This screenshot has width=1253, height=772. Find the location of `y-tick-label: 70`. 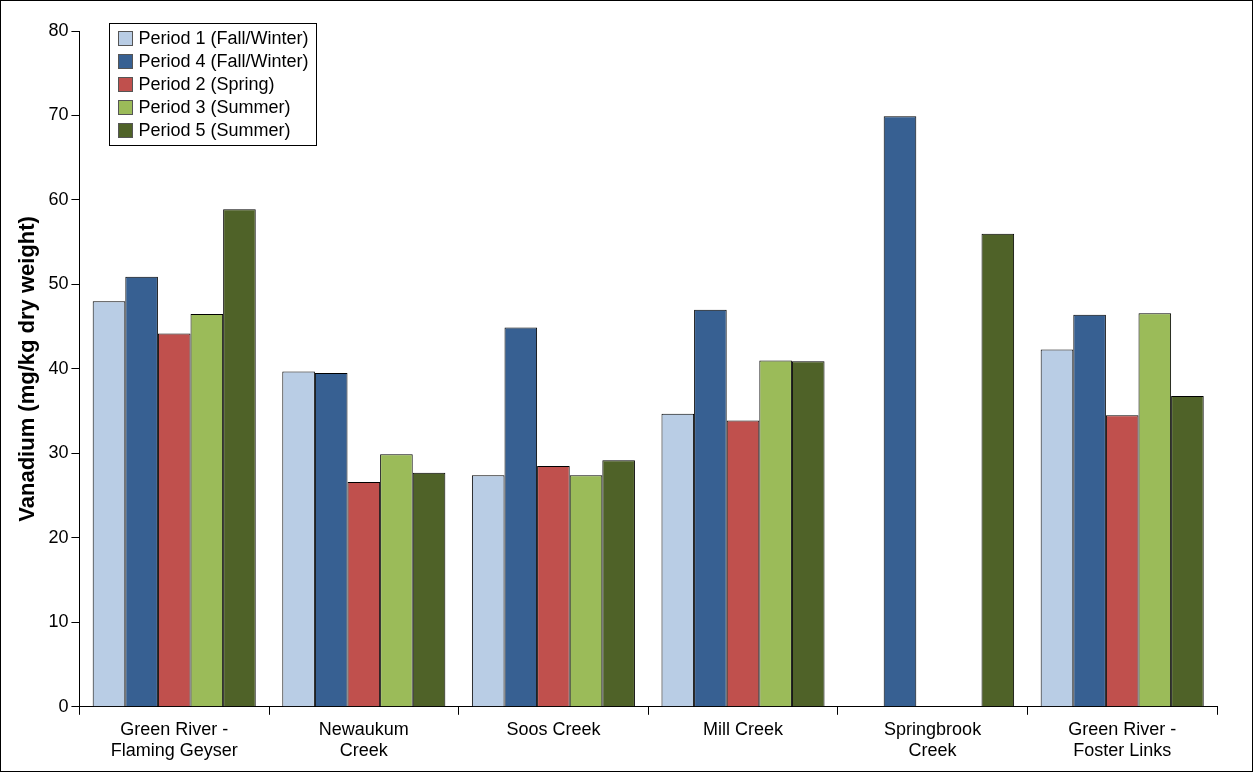

y-tick-label: 70 is located at coordinates (58, 114).